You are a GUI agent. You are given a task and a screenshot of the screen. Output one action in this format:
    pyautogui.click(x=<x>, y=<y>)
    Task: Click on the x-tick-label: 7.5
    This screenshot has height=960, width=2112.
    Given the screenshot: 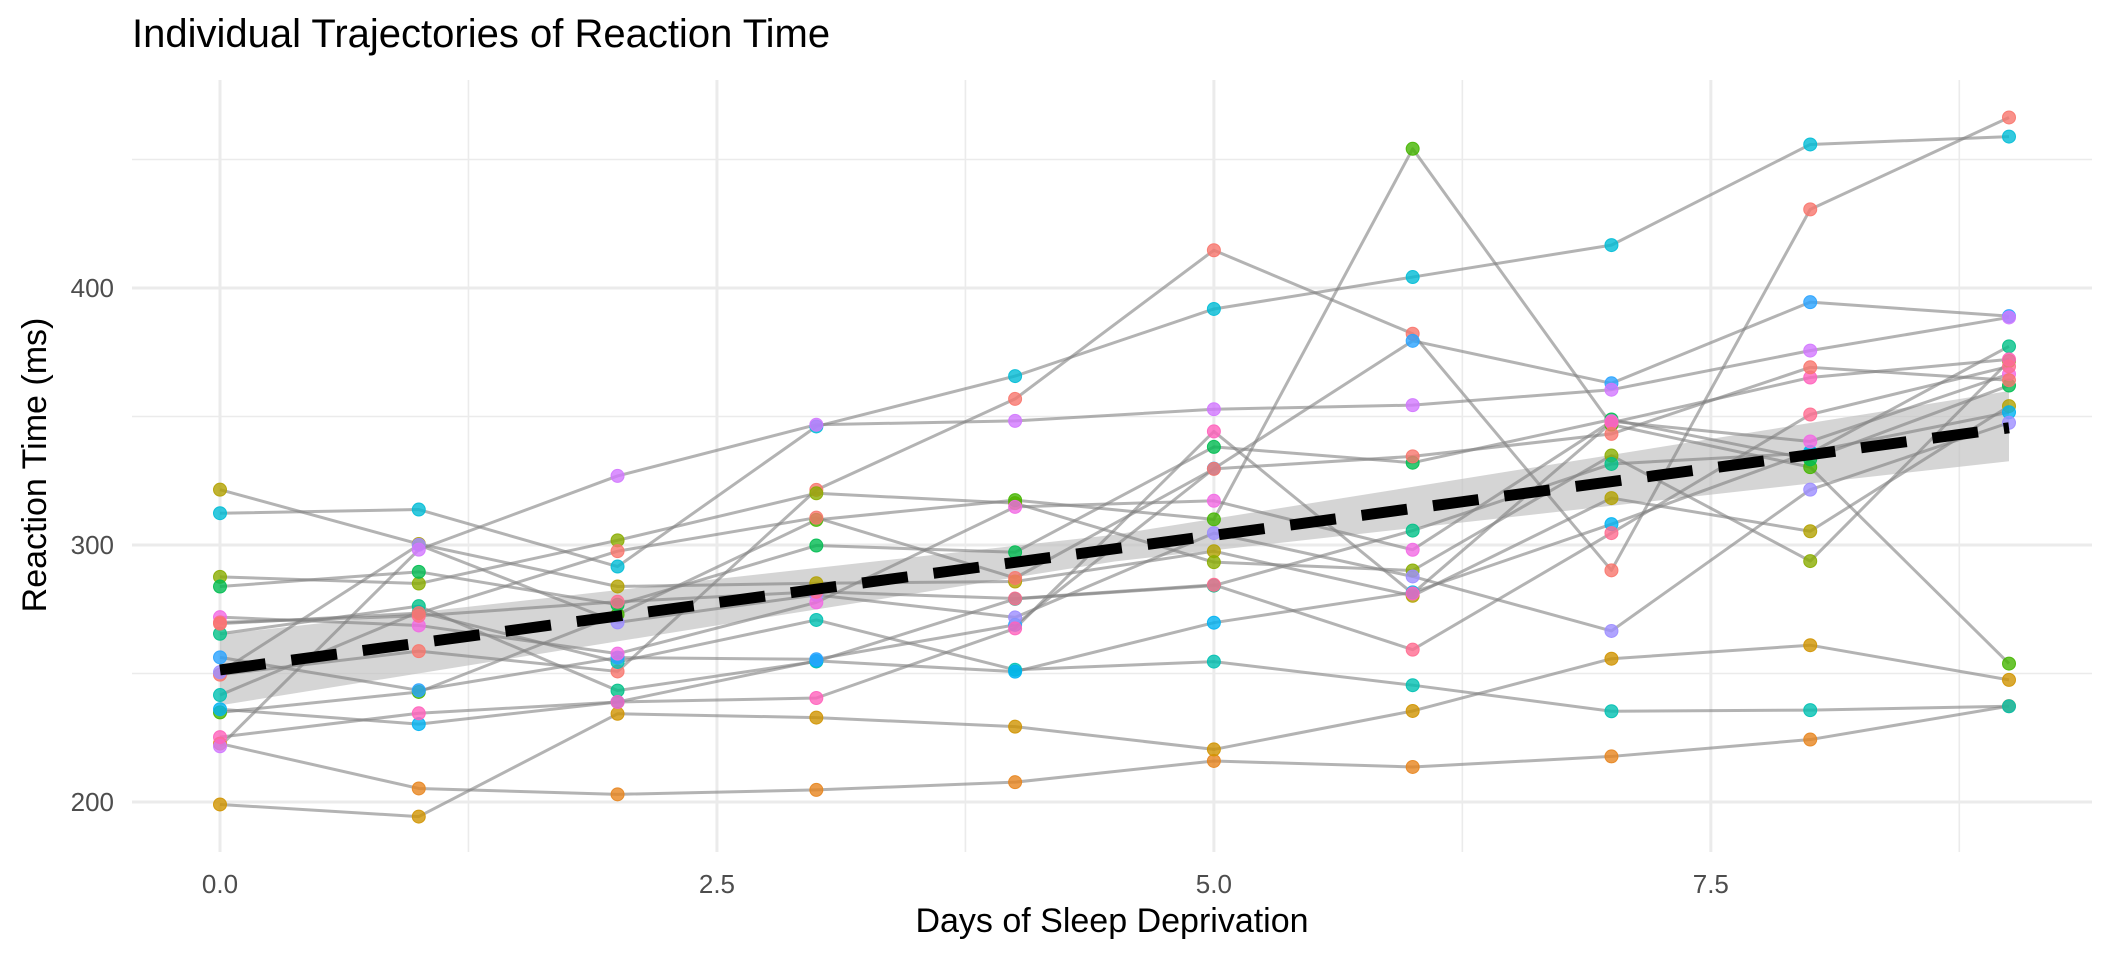 What is the action you would take?
    pyautogui.click(x=1711, y=884)
    